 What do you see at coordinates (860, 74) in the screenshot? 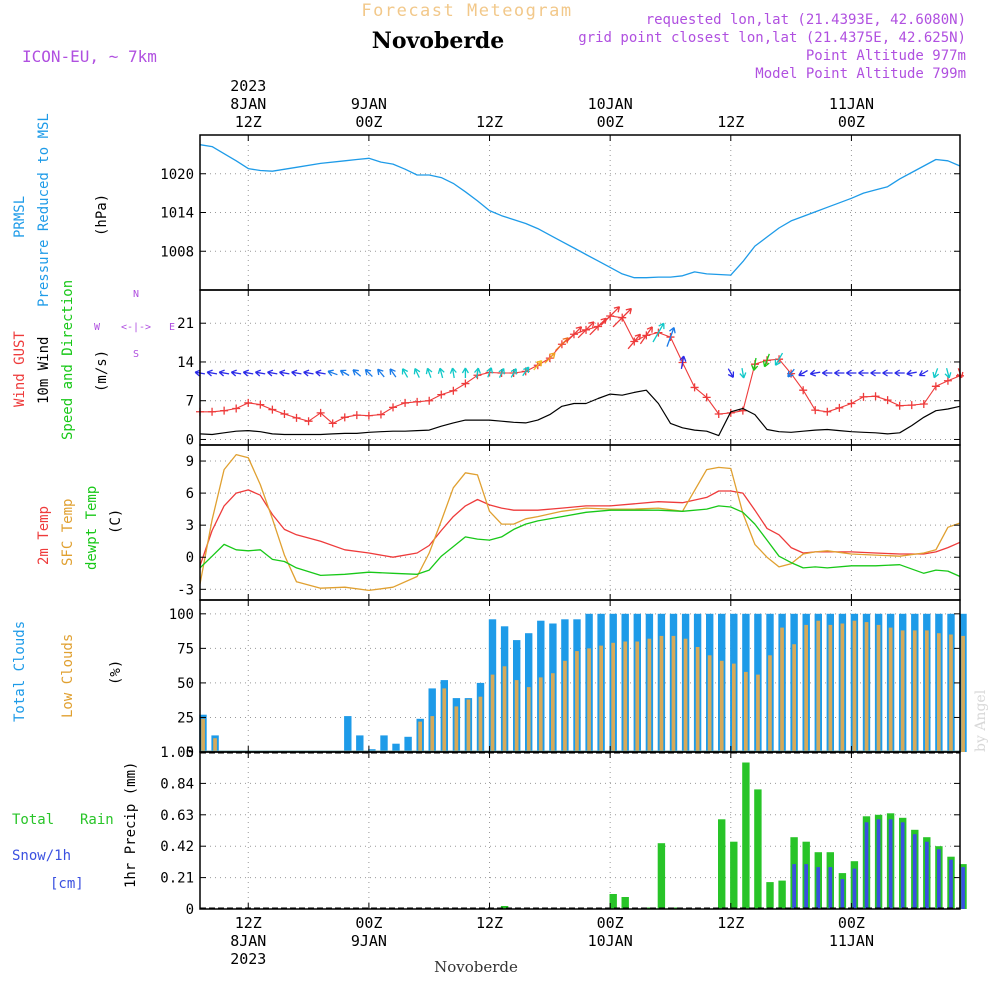
I see `model-altitude: Model Point Altitude 799m` at bounding box center [860, 74].